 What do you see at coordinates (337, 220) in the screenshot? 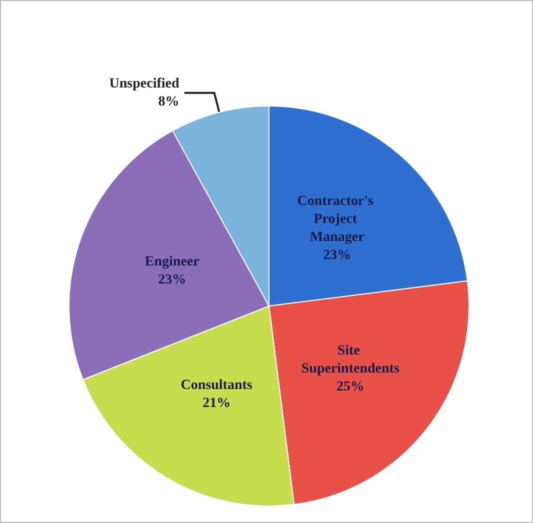
I see `slice-label: Contractor's Project Manager` at bounding box center [337, 220].